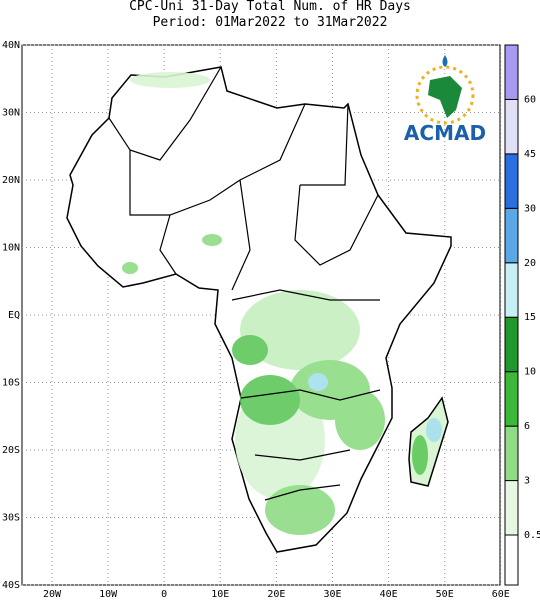 The image size is (540, 604). I want to click on lat-label: 30N, so click(11, 113).